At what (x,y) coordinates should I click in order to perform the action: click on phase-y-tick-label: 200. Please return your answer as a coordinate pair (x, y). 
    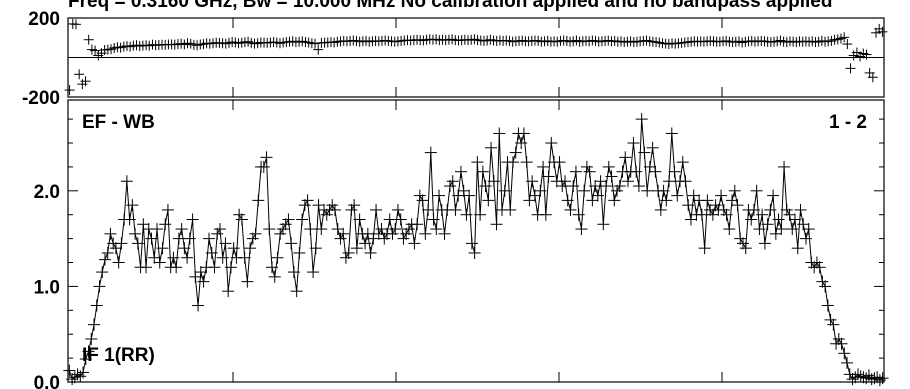
    Looking at the image, I should click on (44, 19).